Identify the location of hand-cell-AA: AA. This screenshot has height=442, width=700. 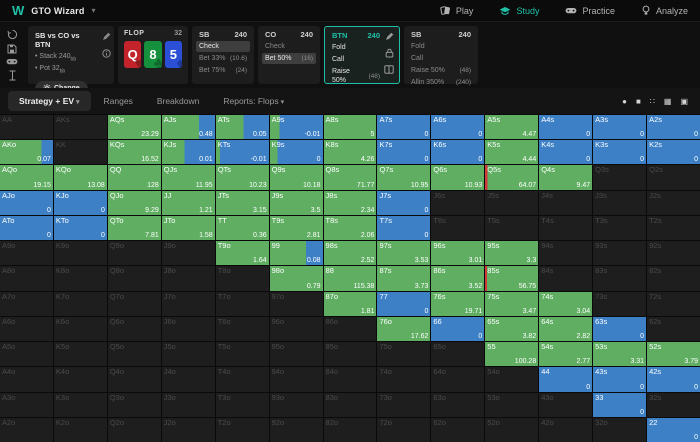
(26, 127).